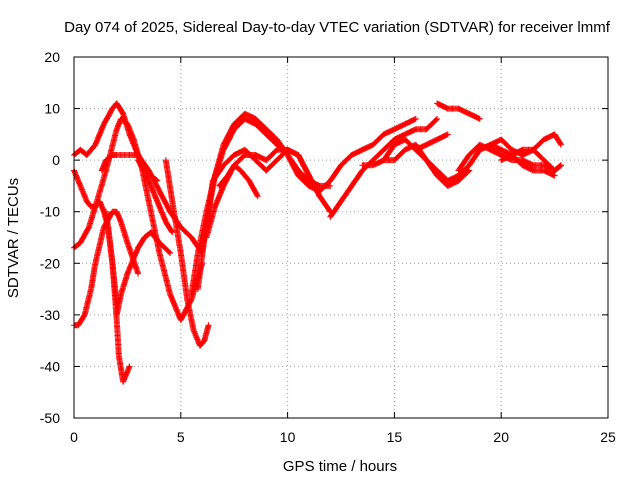  I want to click on y-tick-label: -20, so click(50, 263).